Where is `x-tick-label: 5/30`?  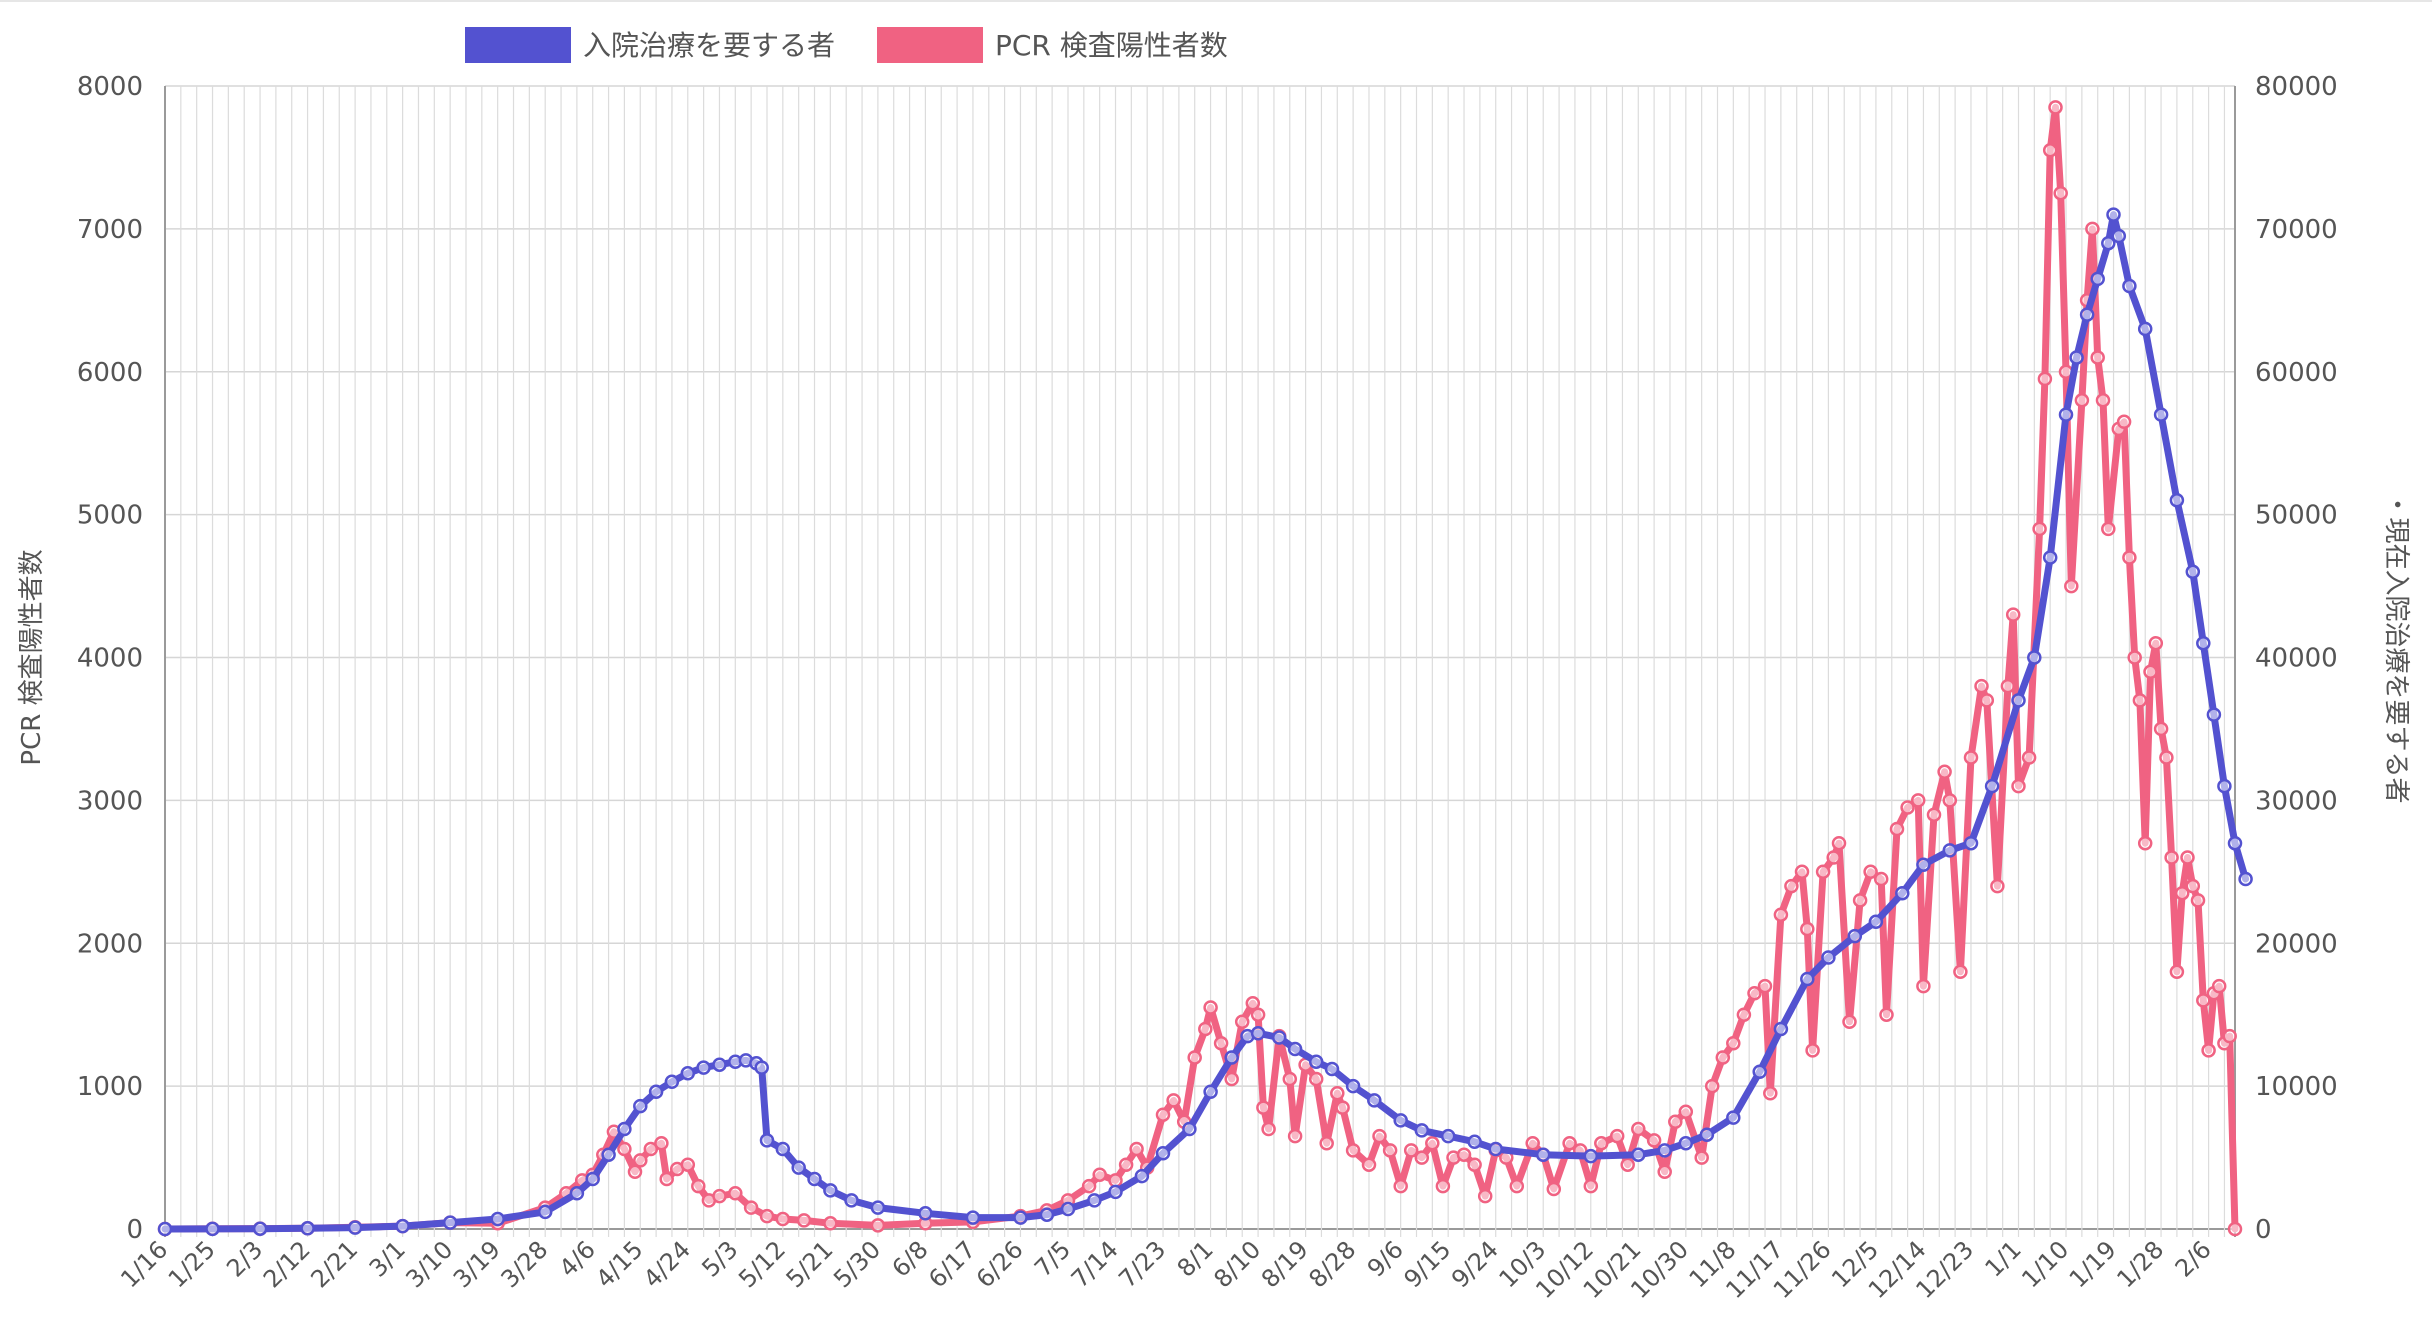
x-tick-label: 5/30 is located at coordinates (857, 1264).